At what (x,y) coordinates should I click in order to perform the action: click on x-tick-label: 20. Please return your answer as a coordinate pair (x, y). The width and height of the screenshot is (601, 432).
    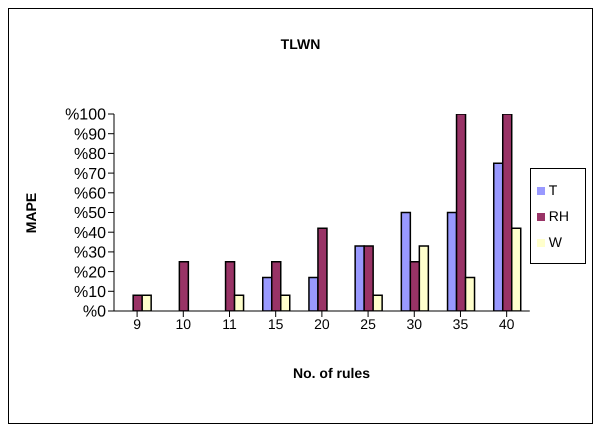
    Looking at the image, I should click on (322, 324).